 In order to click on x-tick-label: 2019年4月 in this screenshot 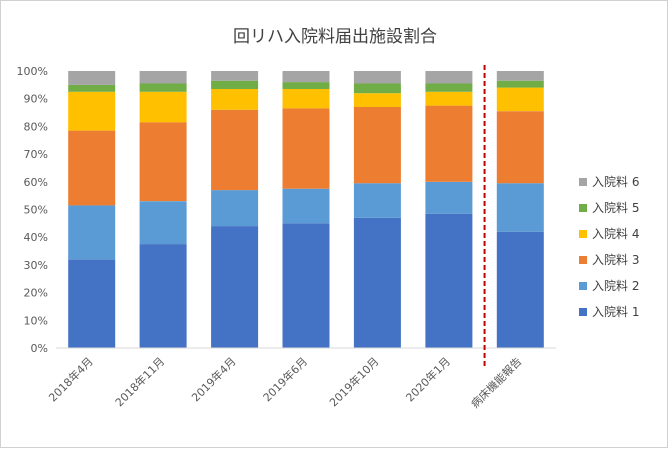, I will do `click(213, 379)`.